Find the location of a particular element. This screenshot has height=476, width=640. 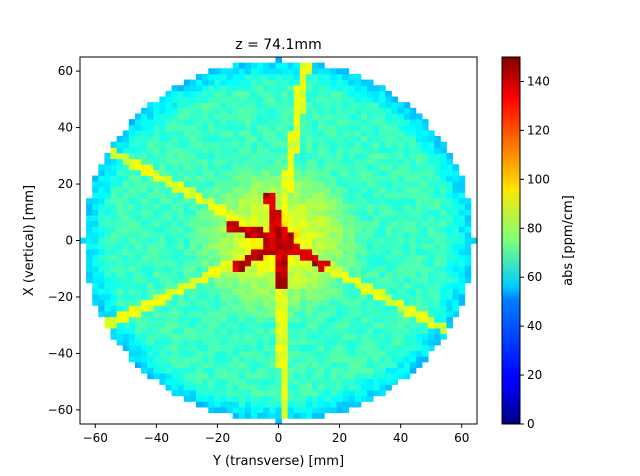

x-tick-label: 0 is located at coordinates (279, 438).